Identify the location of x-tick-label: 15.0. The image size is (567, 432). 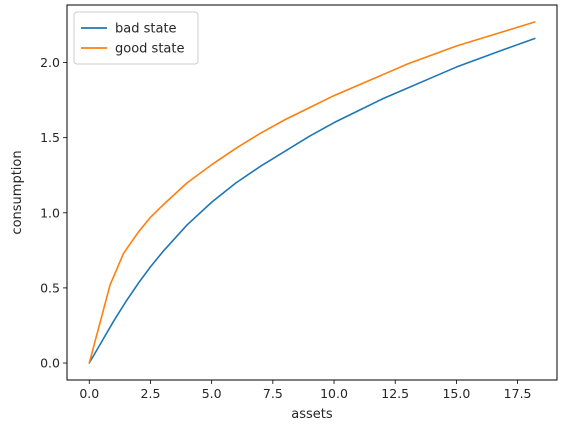
(456, 393).